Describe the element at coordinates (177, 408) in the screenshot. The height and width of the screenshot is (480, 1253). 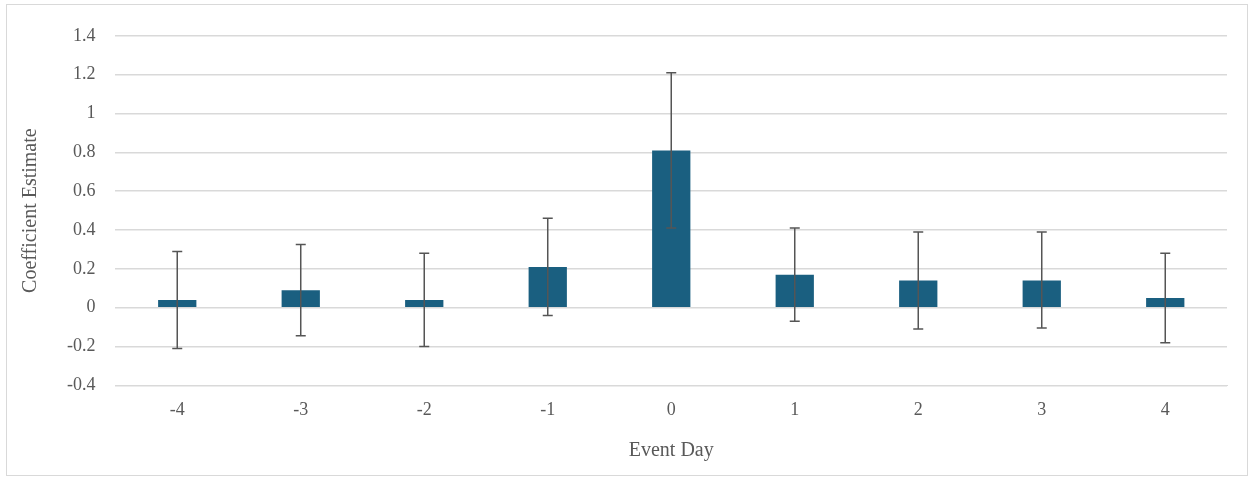
I see `x-tick-label: -4` at that location.